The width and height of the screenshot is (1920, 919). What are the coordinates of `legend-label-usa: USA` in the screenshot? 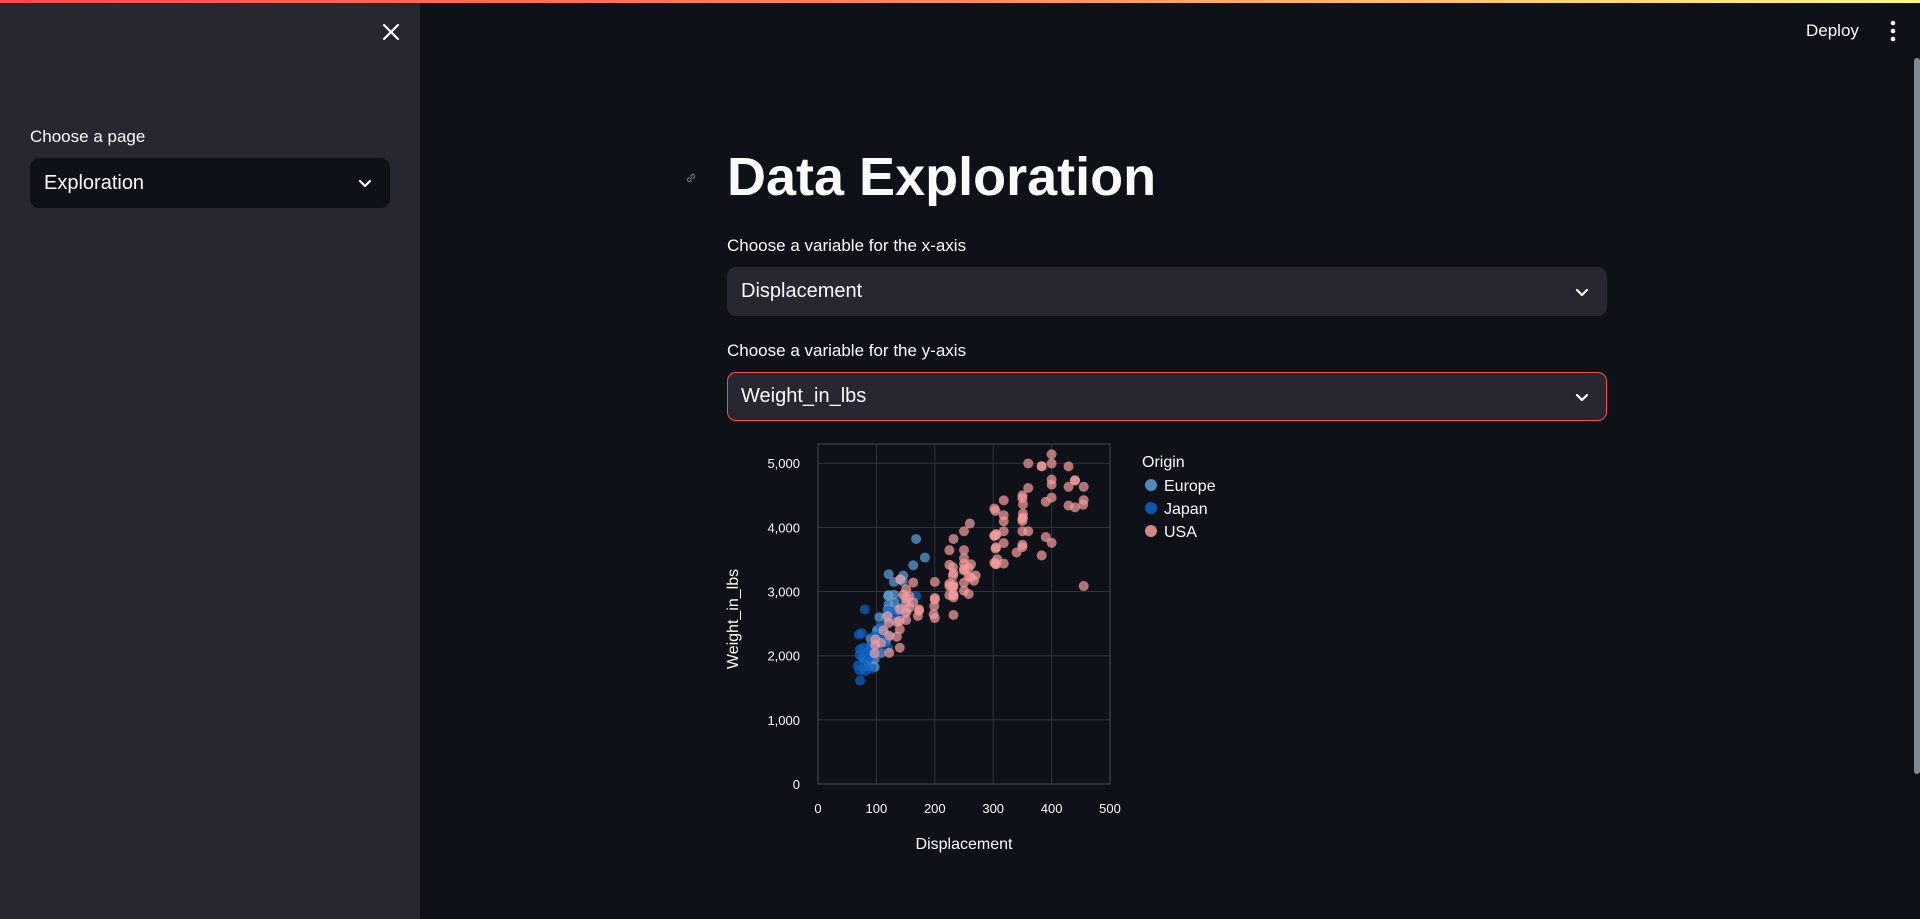 It's located at (1180, 532).